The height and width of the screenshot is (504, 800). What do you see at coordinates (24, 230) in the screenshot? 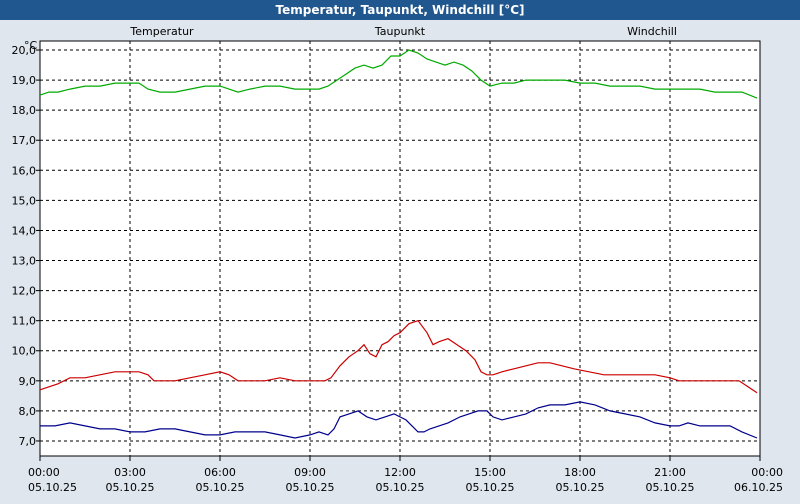
I see `y-tick-label: 14,0` at bounding box center [24, 230].